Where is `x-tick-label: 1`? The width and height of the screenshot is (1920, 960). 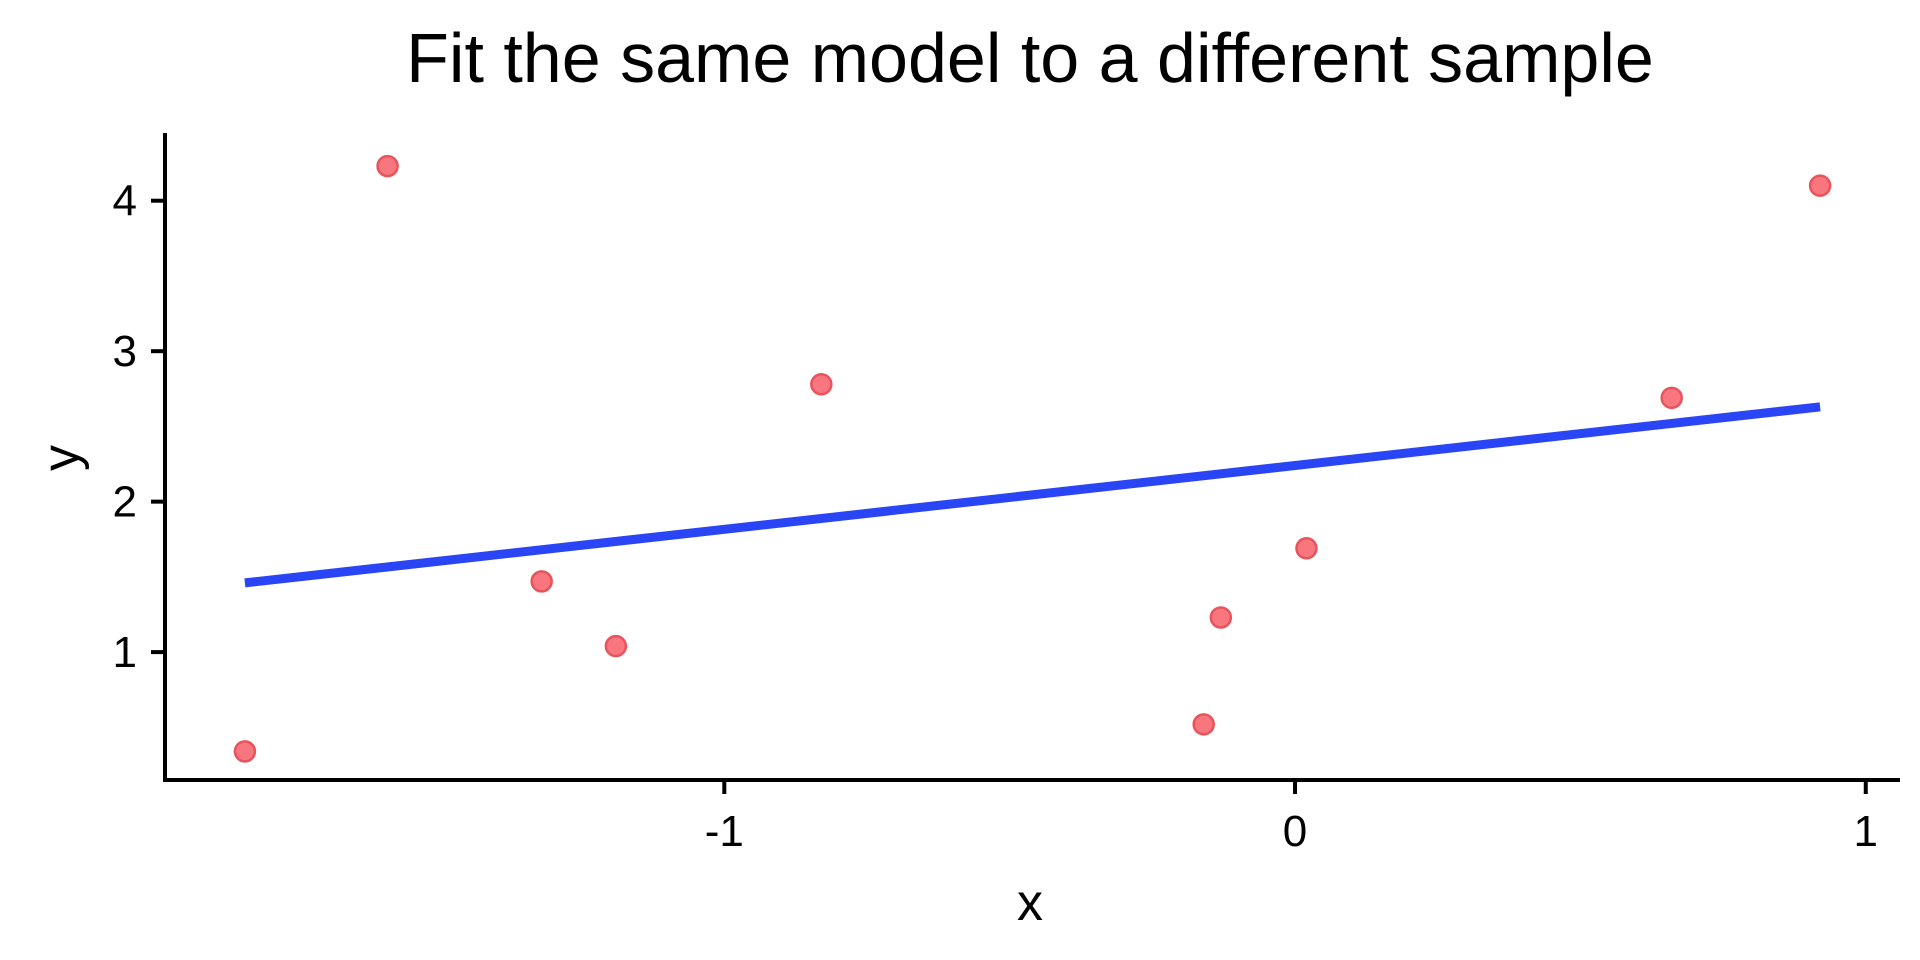 x-tick-label: 1 is located at coordinates (1866, 831).